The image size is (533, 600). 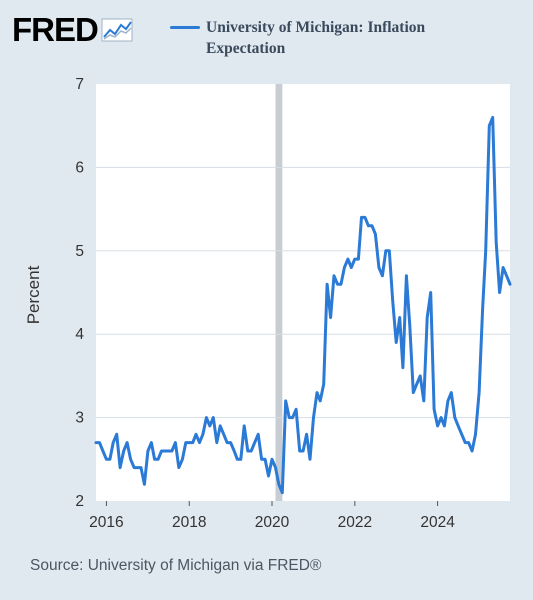 What do you see at coordinates (79, 334) in the screenshot?
I see `y-tick-label: 4` at bounding box center [79, 334].